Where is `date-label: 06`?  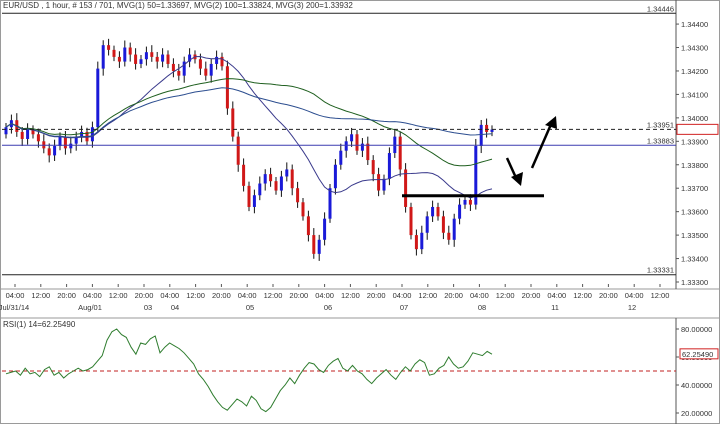
date-label: 06 is located at coordinates (328, 307).